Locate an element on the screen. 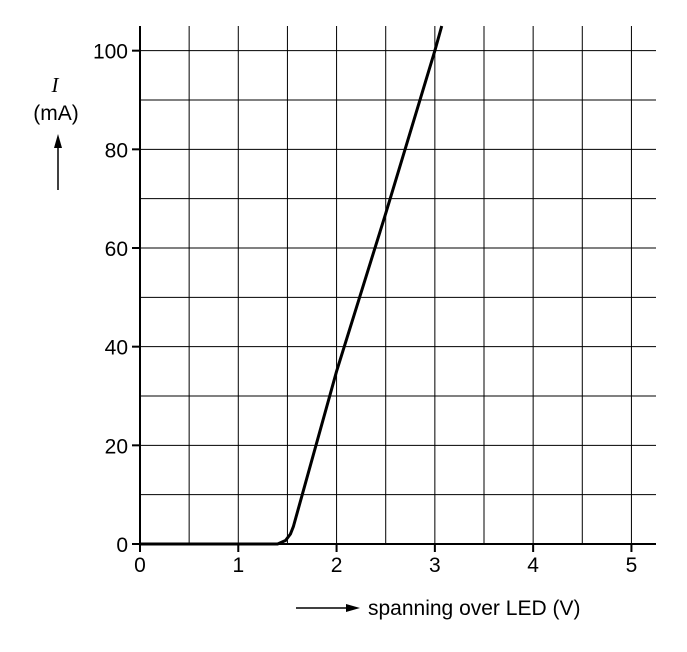 This screenshot has width=687, height=652. y-tick-label: 40 is located at coordinates (116, 348).